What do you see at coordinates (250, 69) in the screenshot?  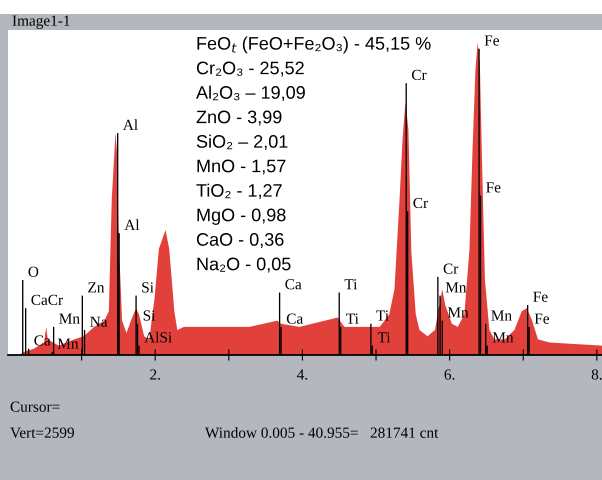 I see `annotation: Cr₂O₃ - 25,52` at bounding box center [250, 69].